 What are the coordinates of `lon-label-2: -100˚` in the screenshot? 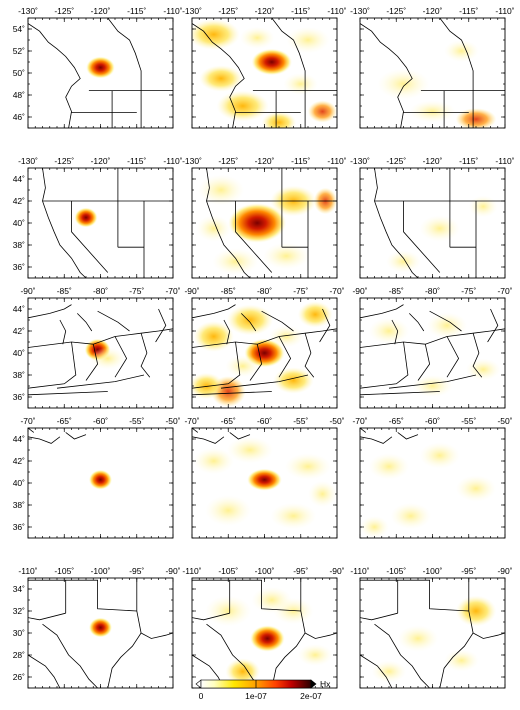 It's located at (101, 571).